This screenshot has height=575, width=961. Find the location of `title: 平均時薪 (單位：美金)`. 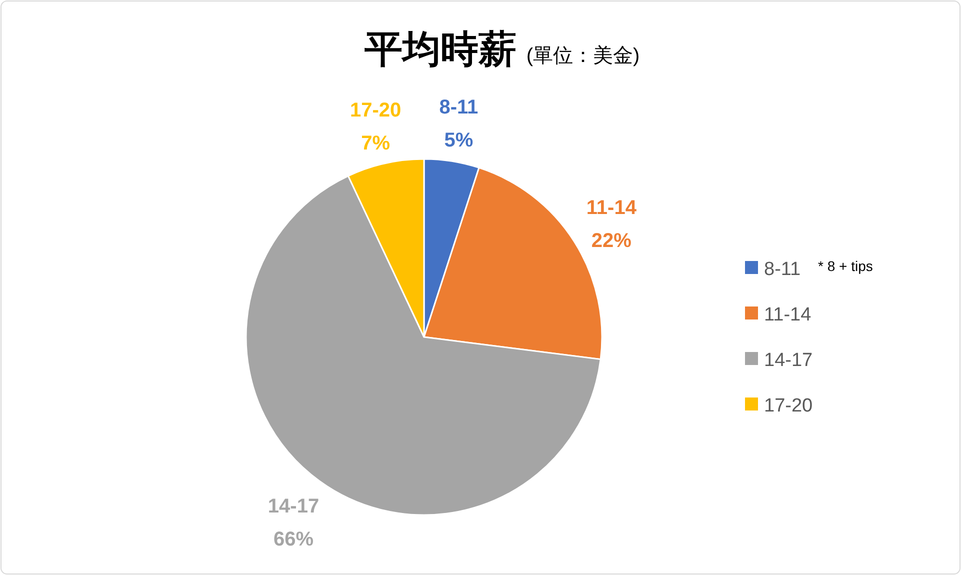

title: 平均時薪 (單位：美金) is located at coordinates (502, 50).